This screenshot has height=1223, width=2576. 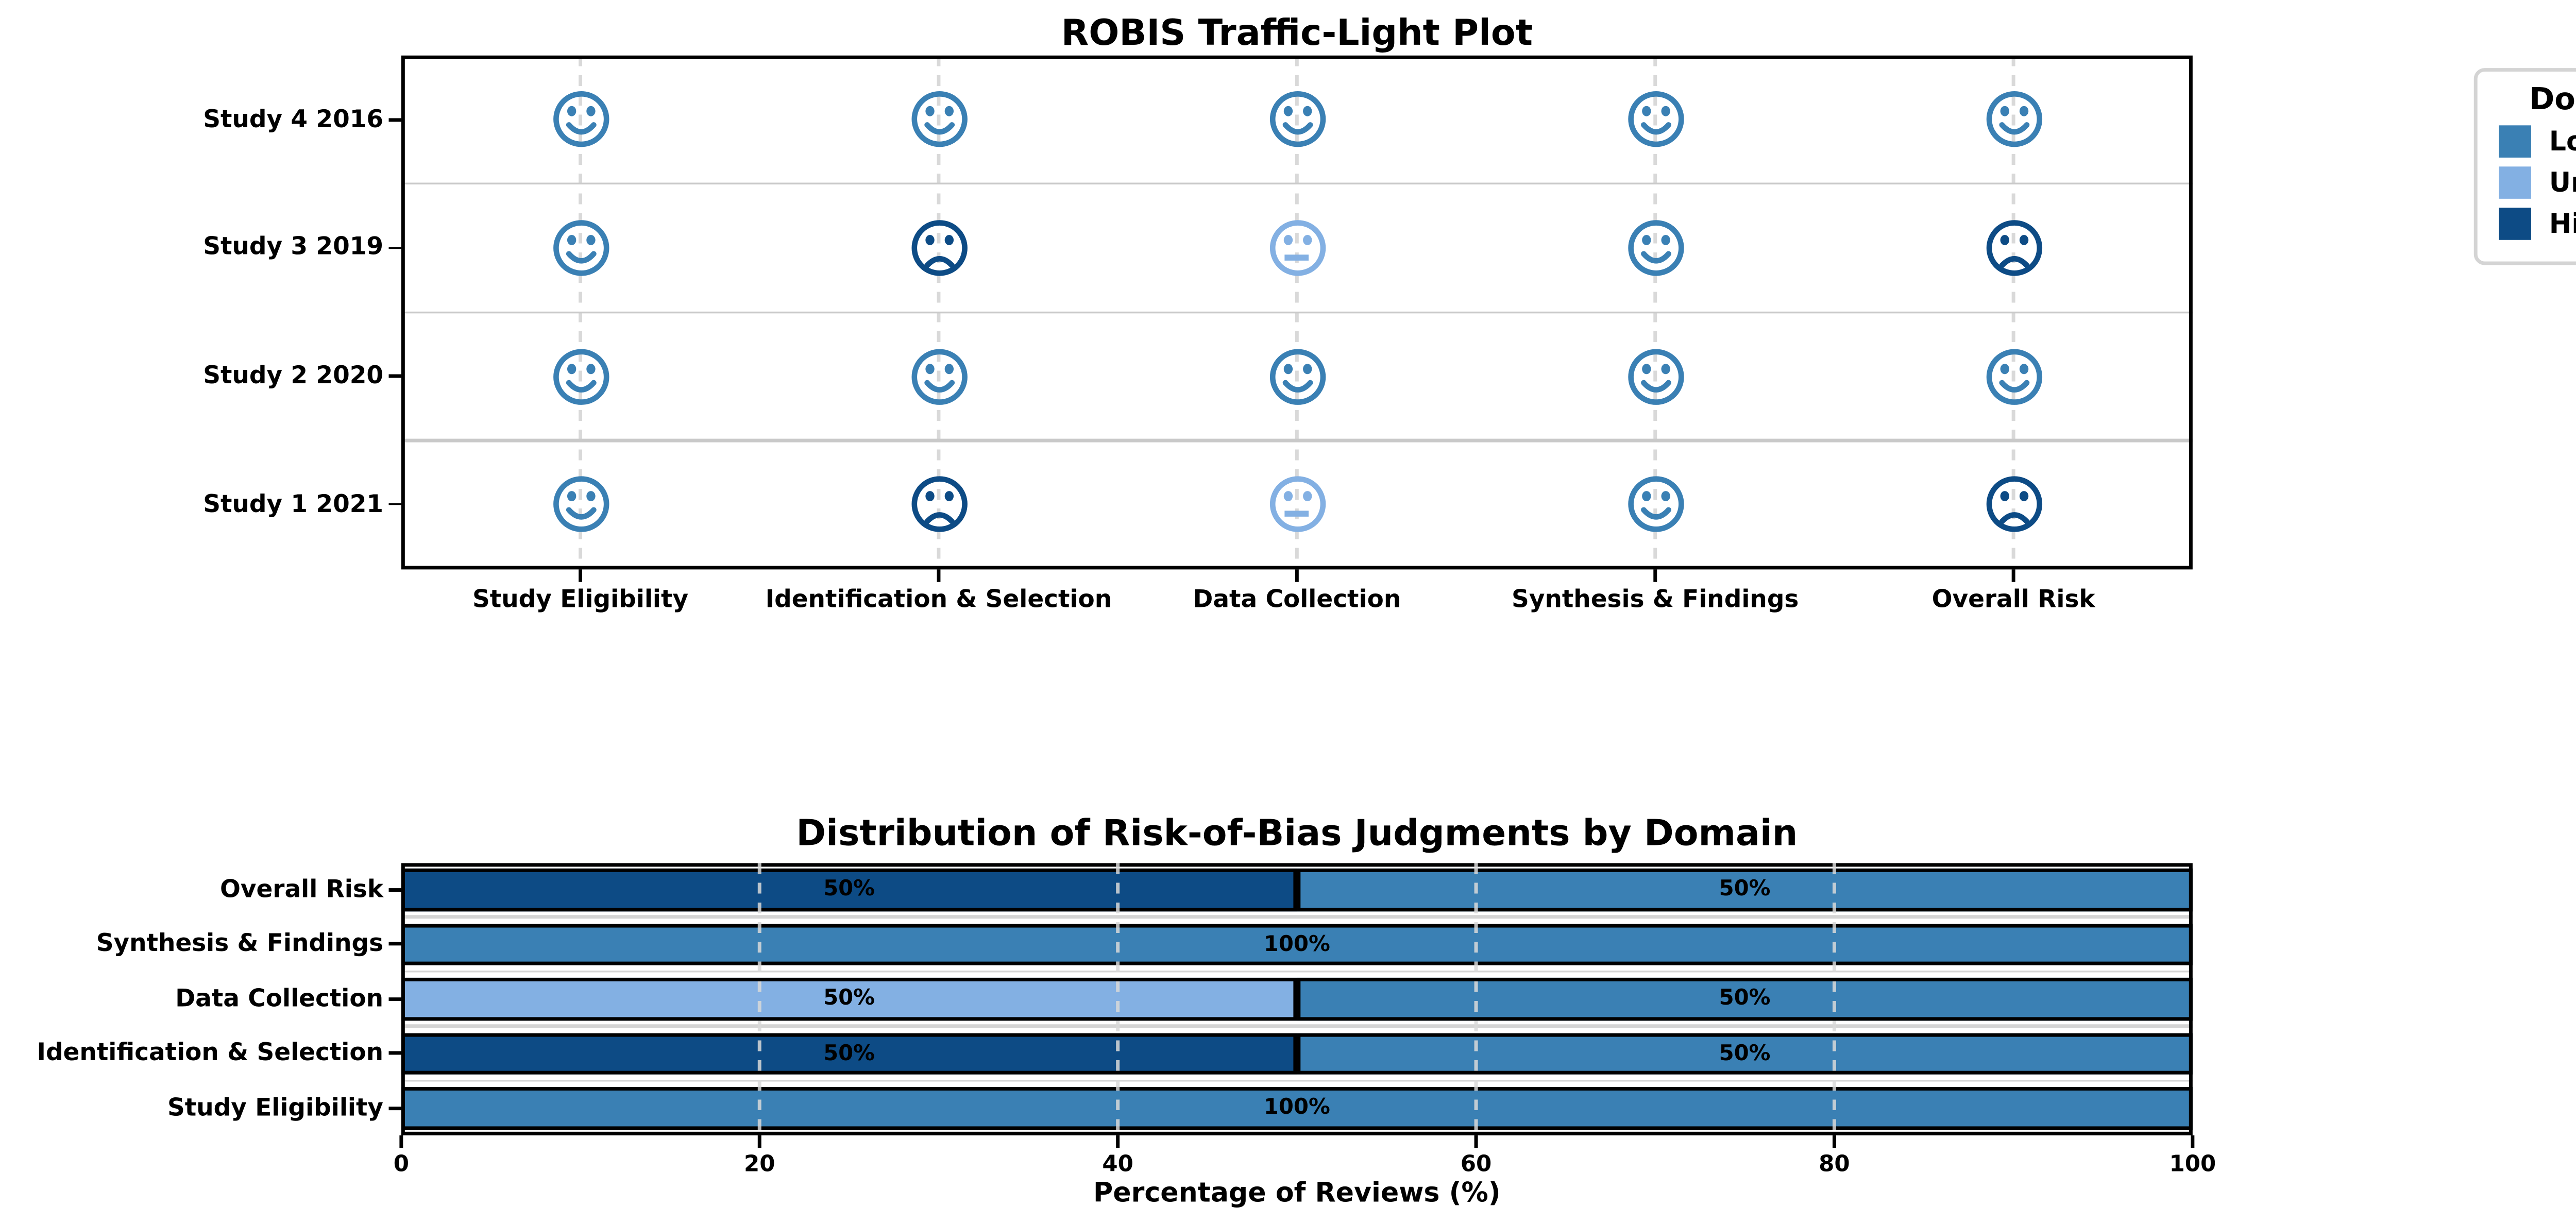 What do you see at coordinates (279, 998) in the screenshot?
I see `bar-category-label: Data Collection` at bounding box center [279, 998].